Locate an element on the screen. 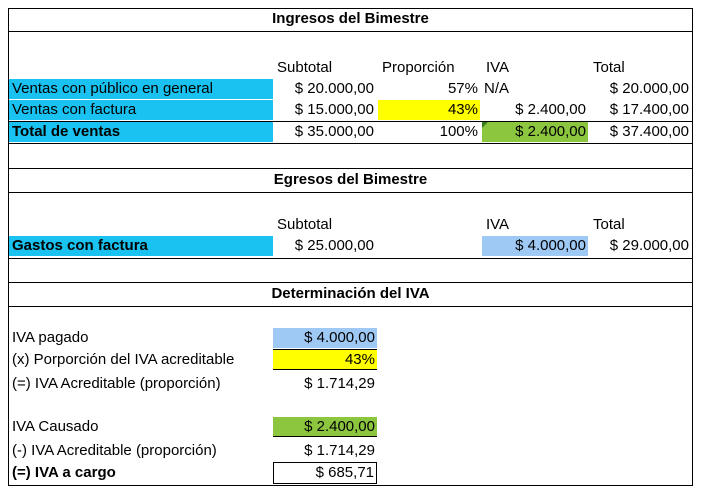 This screenshot has width=706, height=494. egresos-title: Egresos del Bimestre is located at coordinates (350, 179).